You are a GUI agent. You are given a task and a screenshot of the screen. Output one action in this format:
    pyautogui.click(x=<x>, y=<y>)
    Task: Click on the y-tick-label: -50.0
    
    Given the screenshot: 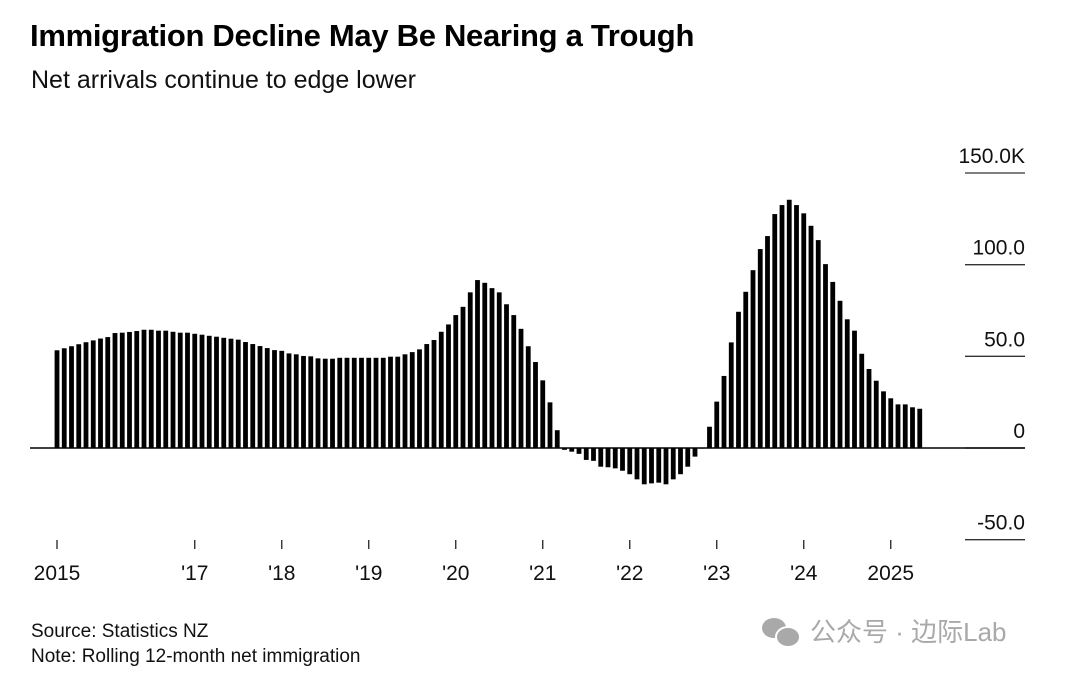 What is the action you would take?
    pyautogui.click(x=1001, y=523)
    